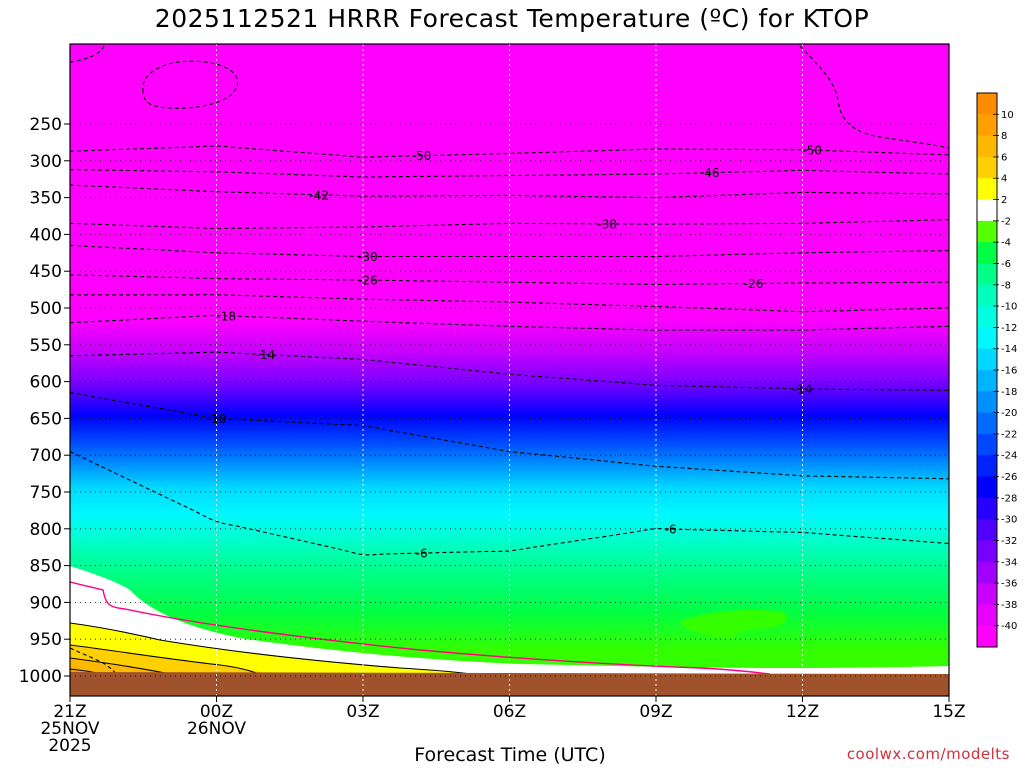 The image size is (1024, 768). What do you see at coordinates (1009, 477) in the screenshot?
I see `colorbar-tick-label: -26` at bounding box center [1009, 477].